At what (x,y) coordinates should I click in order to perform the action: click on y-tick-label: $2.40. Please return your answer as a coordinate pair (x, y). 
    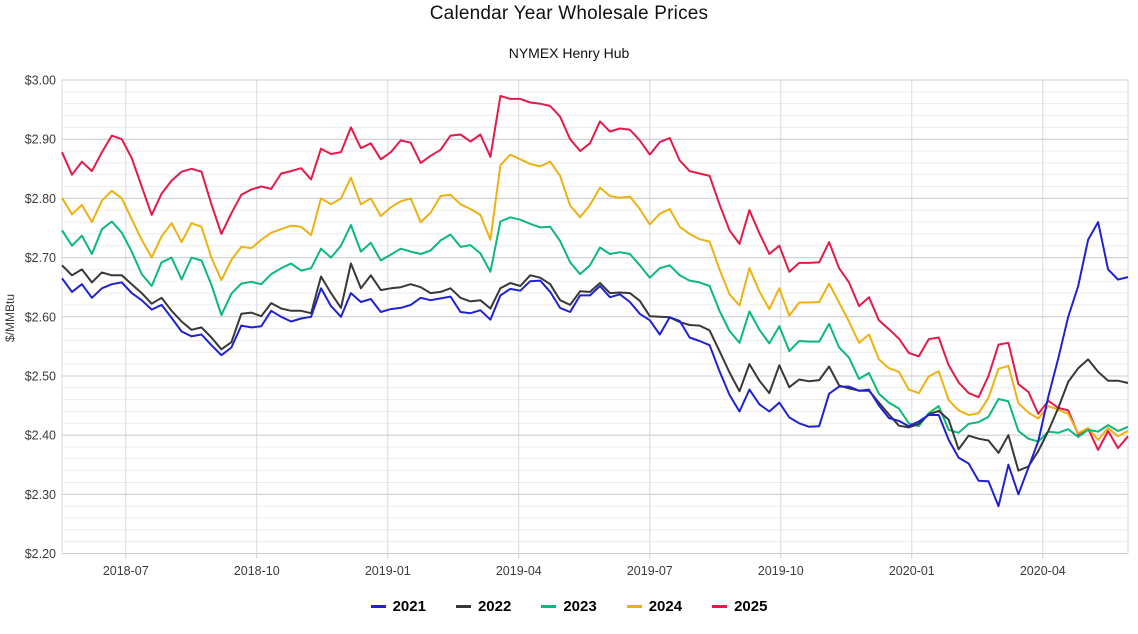
    Looking at the image, I should click on (40, 436).